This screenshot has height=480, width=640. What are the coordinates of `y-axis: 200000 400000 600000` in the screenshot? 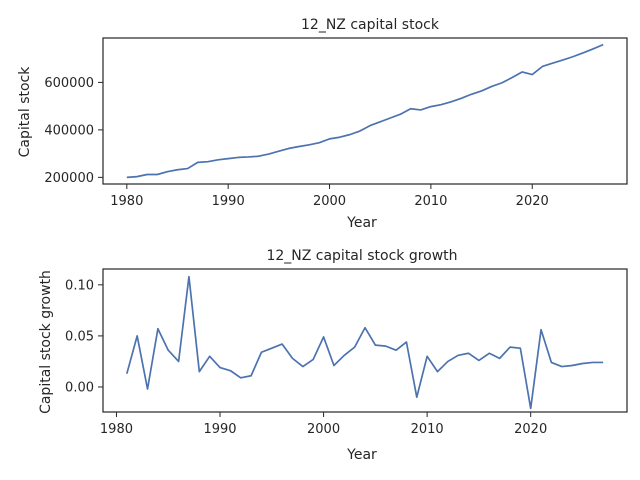 It's located at (73, 131).